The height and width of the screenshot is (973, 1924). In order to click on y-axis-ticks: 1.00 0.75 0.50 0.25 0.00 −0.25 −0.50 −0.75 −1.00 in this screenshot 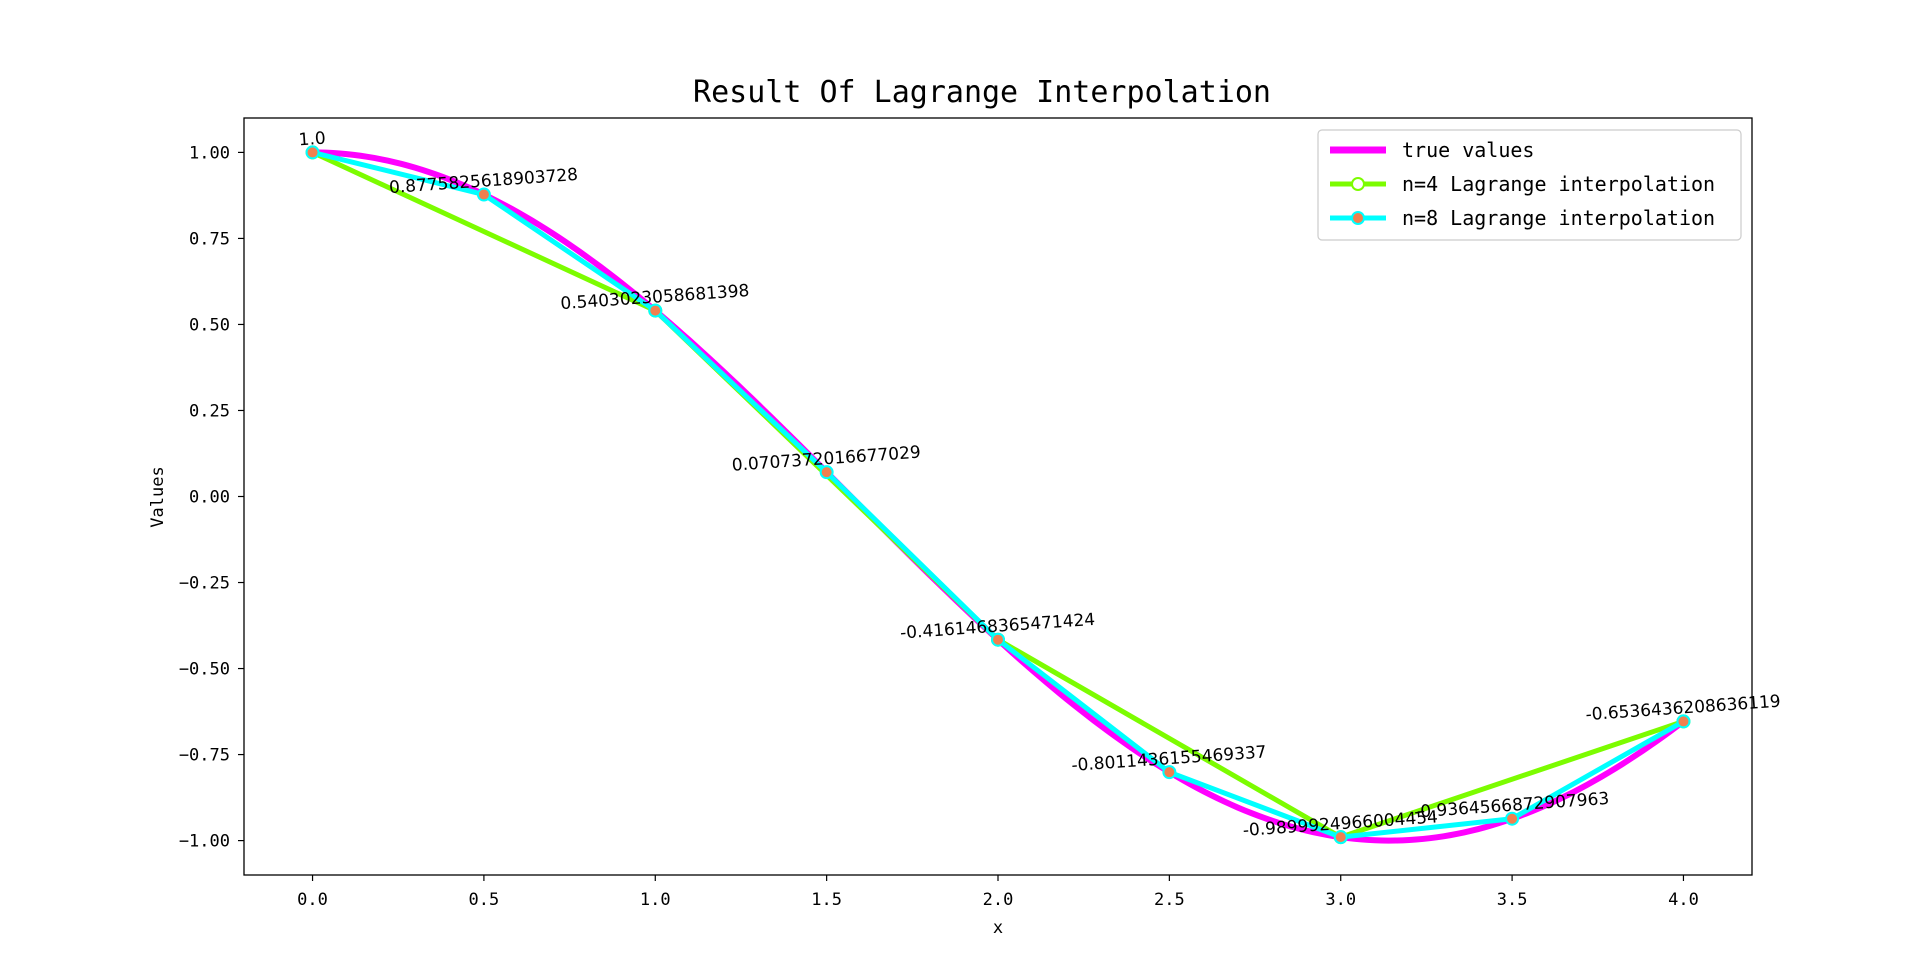, I will do `click(211, 497)`.